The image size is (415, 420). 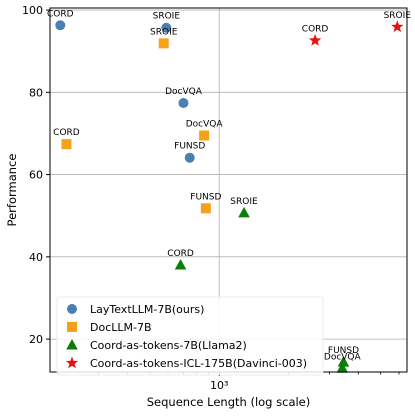 What do you see at coordinates (36, 339) in the screenshot?
I see `y-tick-label: 20` at bounding box center [36, 339].